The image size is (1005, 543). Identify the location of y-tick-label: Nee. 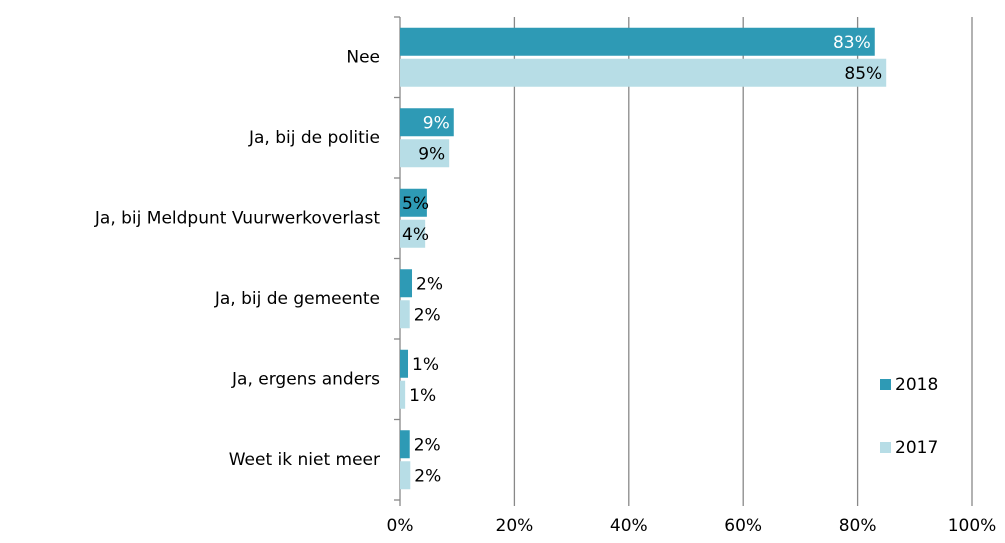
(363, 57).